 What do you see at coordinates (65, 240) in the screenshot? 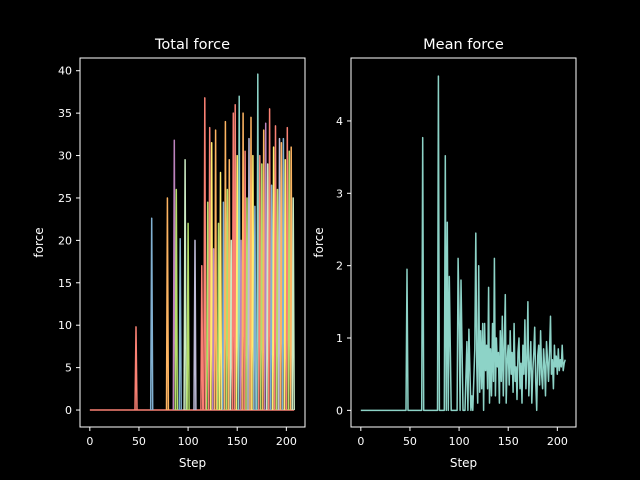
I see `y-tick-label: 20` at bounding box center [65, 240].